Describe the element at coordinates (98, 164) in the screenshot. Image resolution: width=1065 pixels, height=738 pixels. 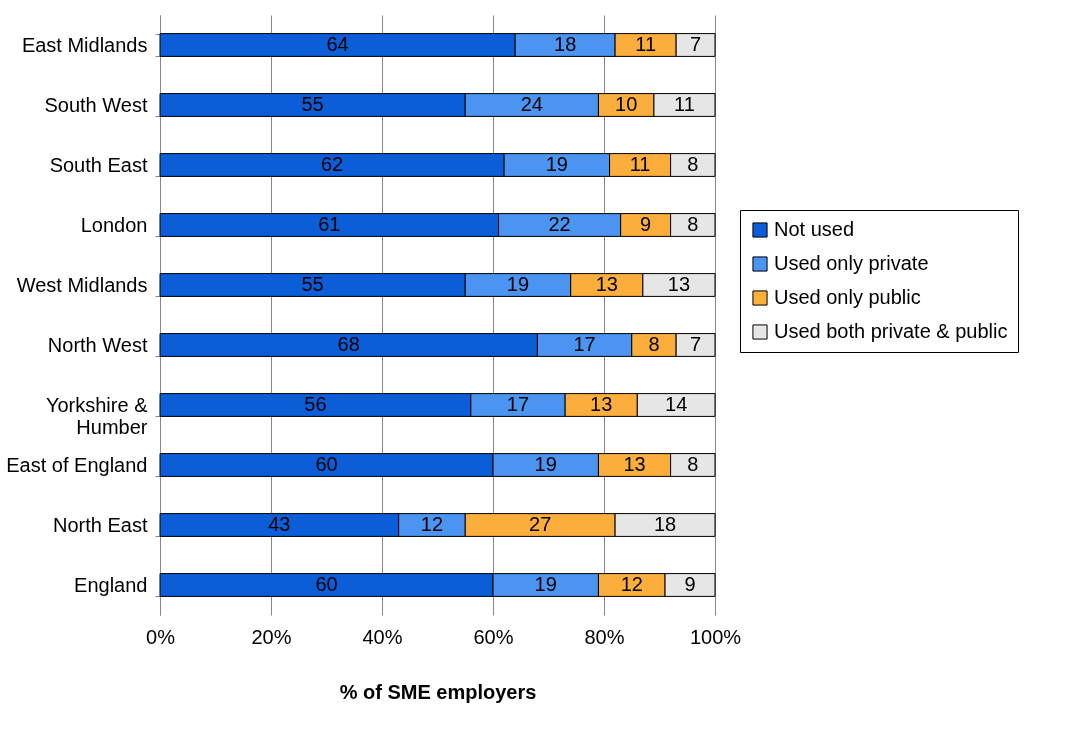
I see `y-tick-label: South East` at that location.